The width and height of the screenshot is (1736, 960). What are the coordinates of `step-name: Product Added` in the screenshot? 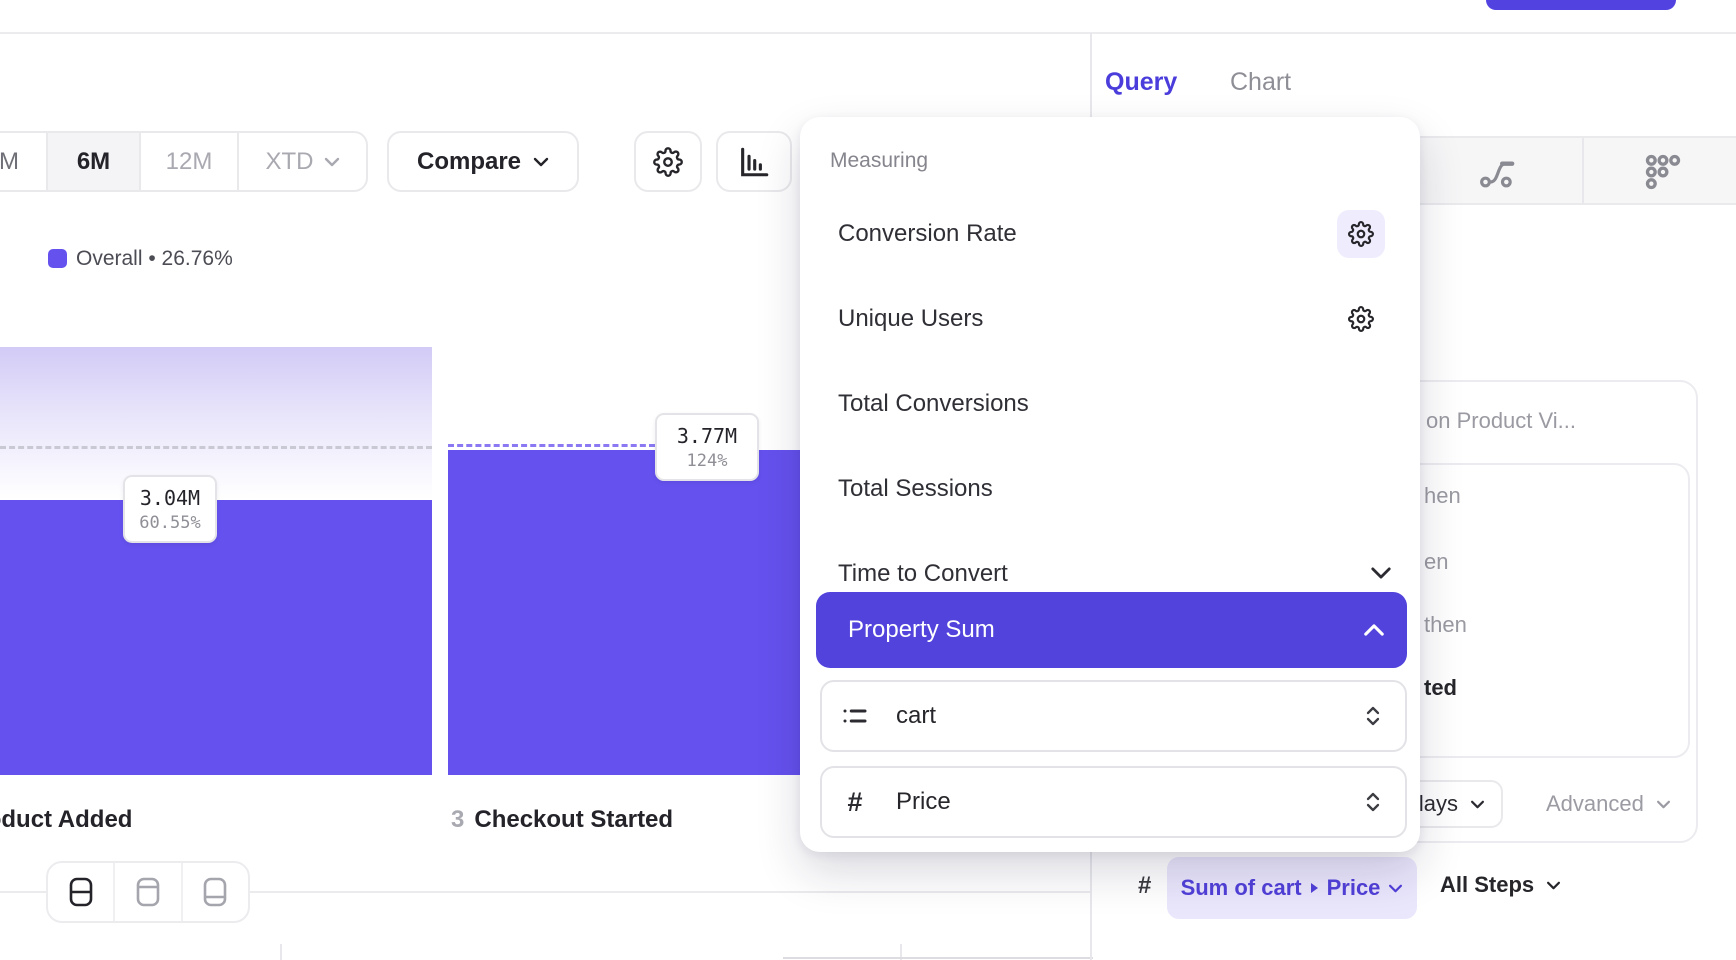 It's located at (66, 819).